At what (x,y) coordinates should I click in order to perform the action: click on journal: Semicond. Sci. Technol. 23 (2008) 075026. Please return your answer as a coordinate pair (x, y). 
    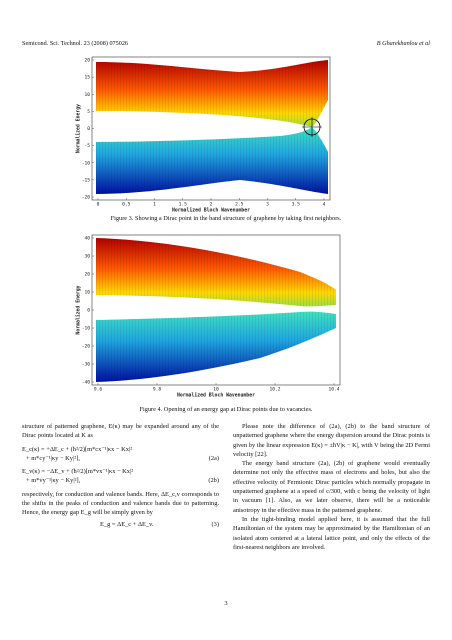
    Looking at the image, I should click on (75, 43).